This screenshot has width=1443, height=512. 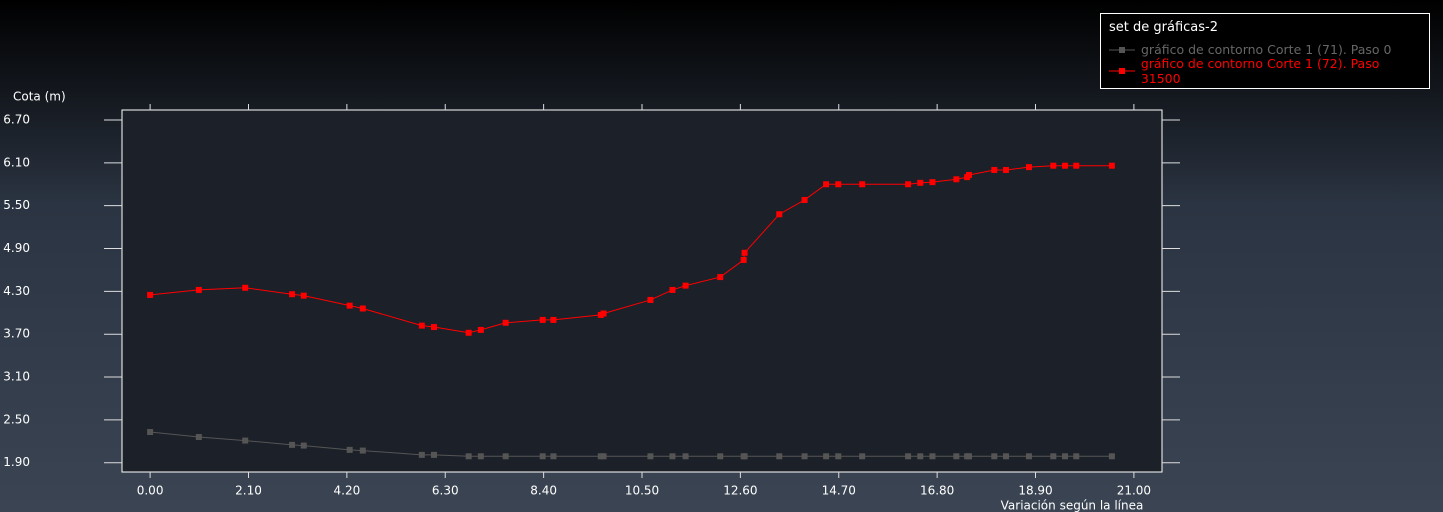 What do you see at coordinates (16, 462) in the screenshot?
I see `y-tick-label: 1.90` at bounding box center [16, 462].